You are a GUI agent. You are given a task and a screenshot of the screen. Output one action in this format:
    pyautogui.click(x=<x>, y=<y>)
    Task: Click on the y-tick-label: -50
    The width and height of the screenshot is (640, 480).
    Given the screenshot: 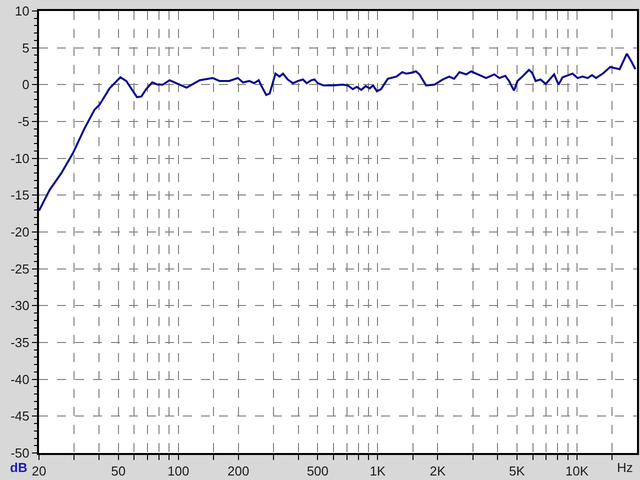 What is the action you would take?
    pyautogui.click(x=20, y=453)
    